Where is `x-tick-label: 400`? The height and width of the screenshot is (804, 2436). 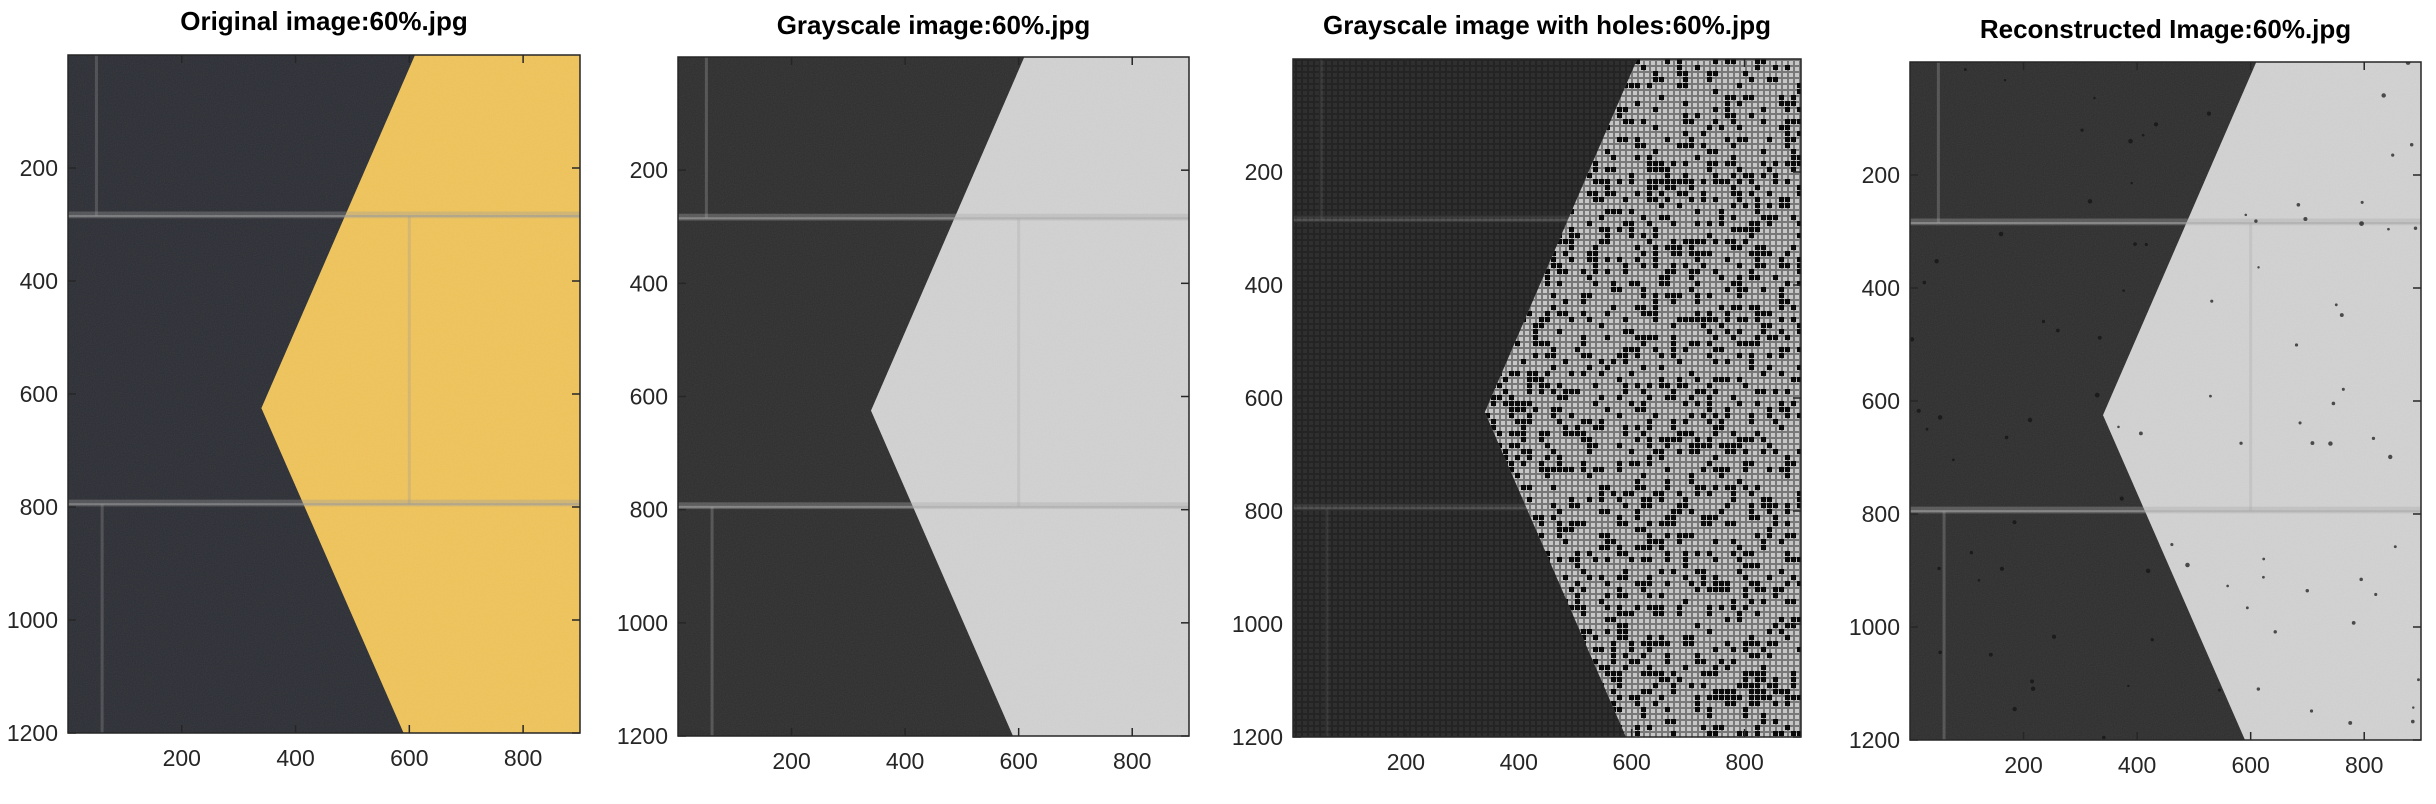 x-tick-label: 400 is located at coordinates (295, 758).